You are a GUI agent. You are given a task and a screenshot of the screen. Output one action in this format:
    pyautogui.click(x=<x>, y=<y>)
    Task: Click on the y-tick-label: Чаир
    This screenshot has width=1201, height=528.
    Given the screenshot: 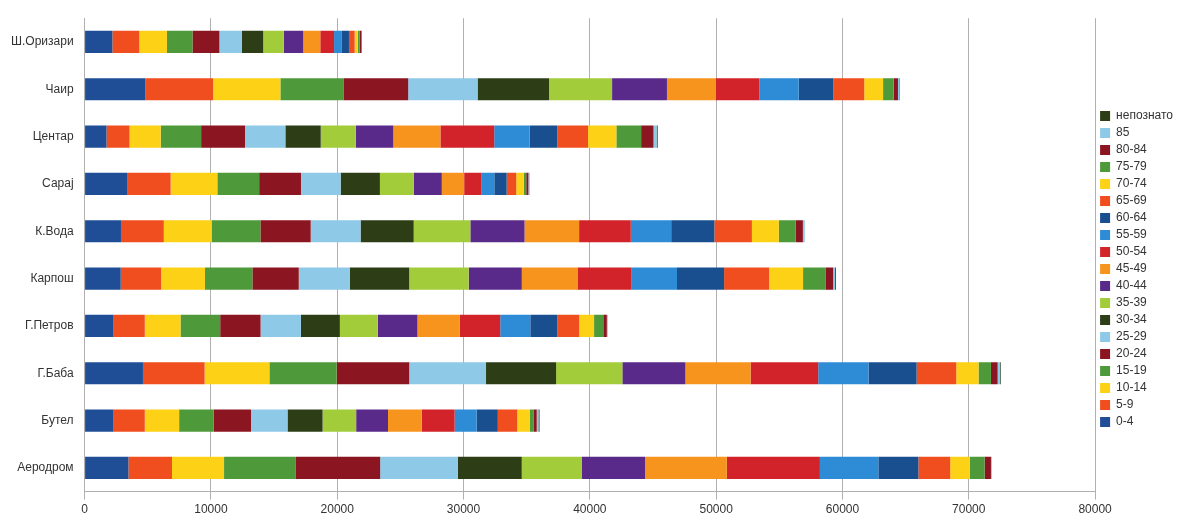 What is the action you would take?
    pyautogui.click(x=59, y=88)
    